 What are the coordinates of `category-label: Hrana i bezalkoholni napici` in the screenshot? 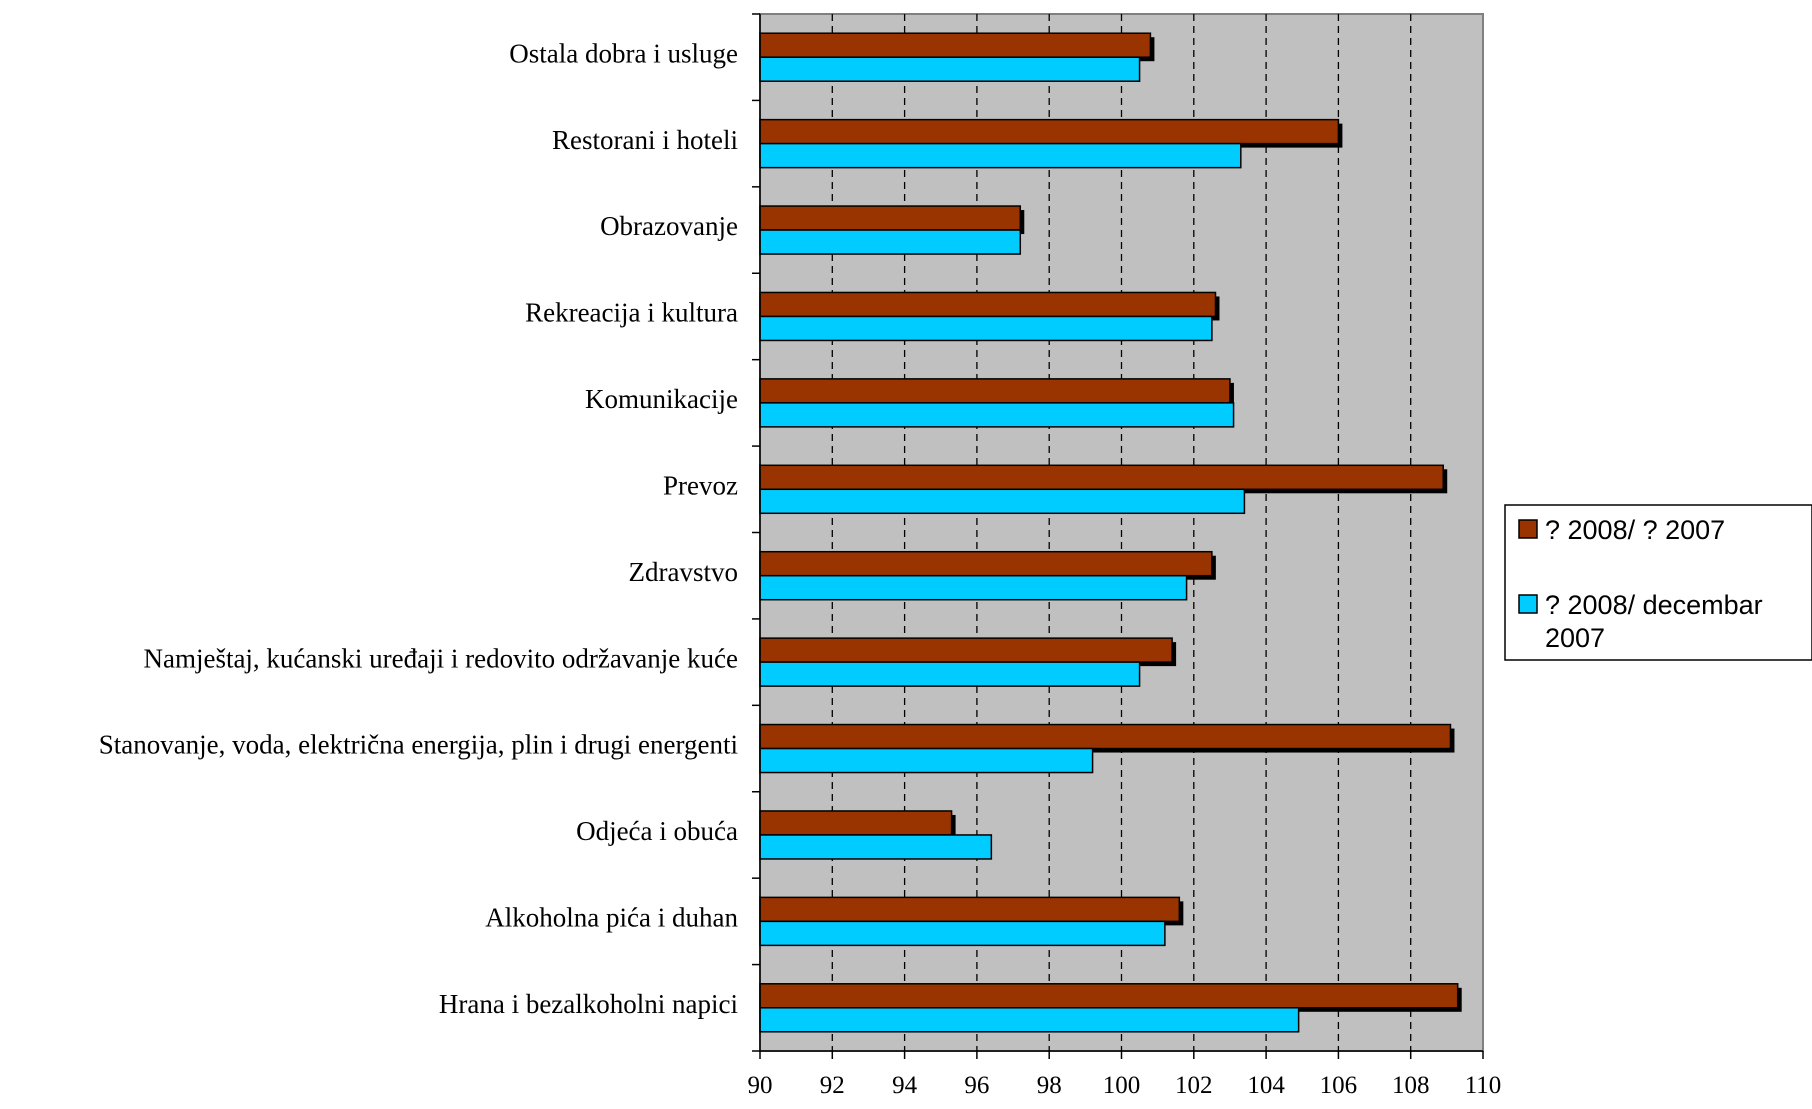 It's located at (588, 1004).